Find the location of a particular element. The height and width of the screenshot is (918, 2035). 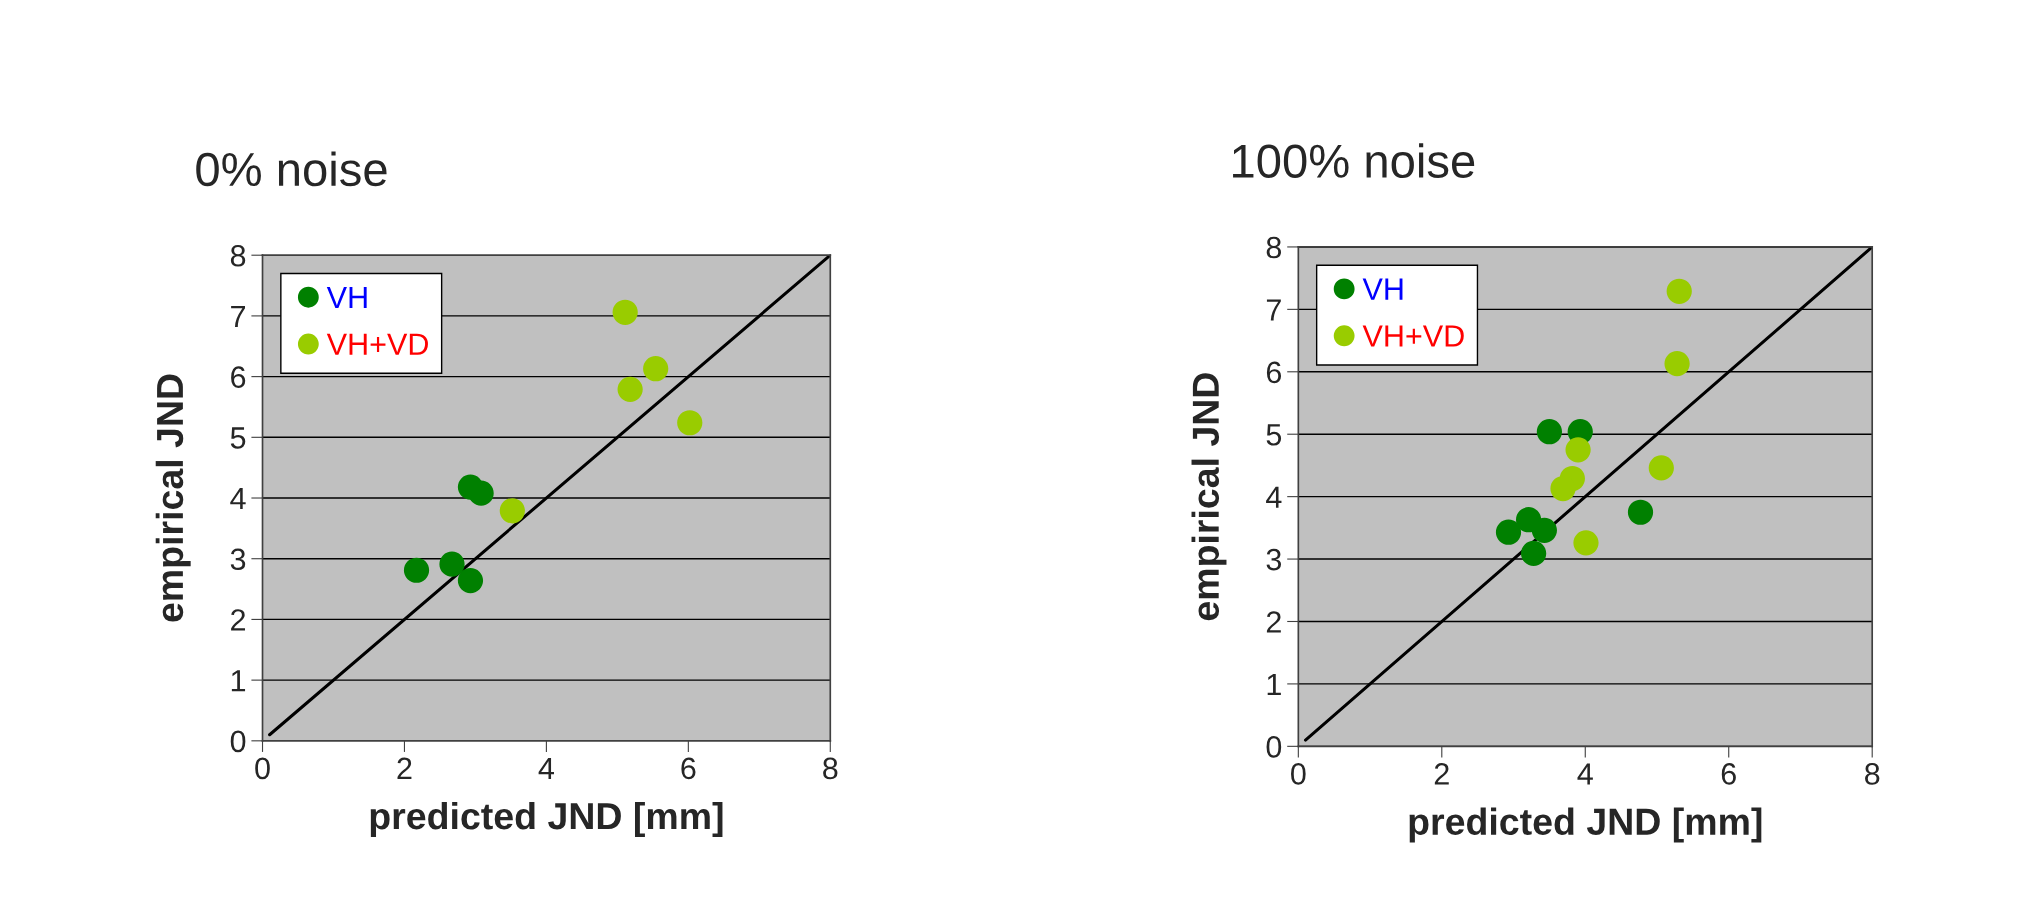

chart-title: 100% noise is located at coordinates (1354, 160).